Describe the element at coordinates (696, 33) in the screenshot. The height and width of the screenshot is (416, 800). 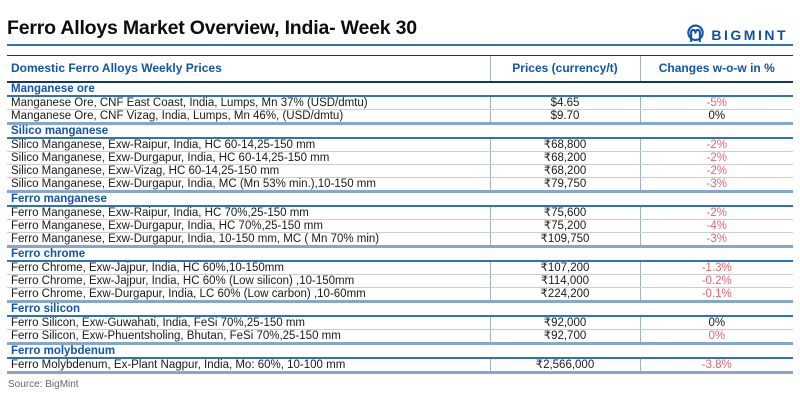
I see `bigmint-monogram-icon` at that location.